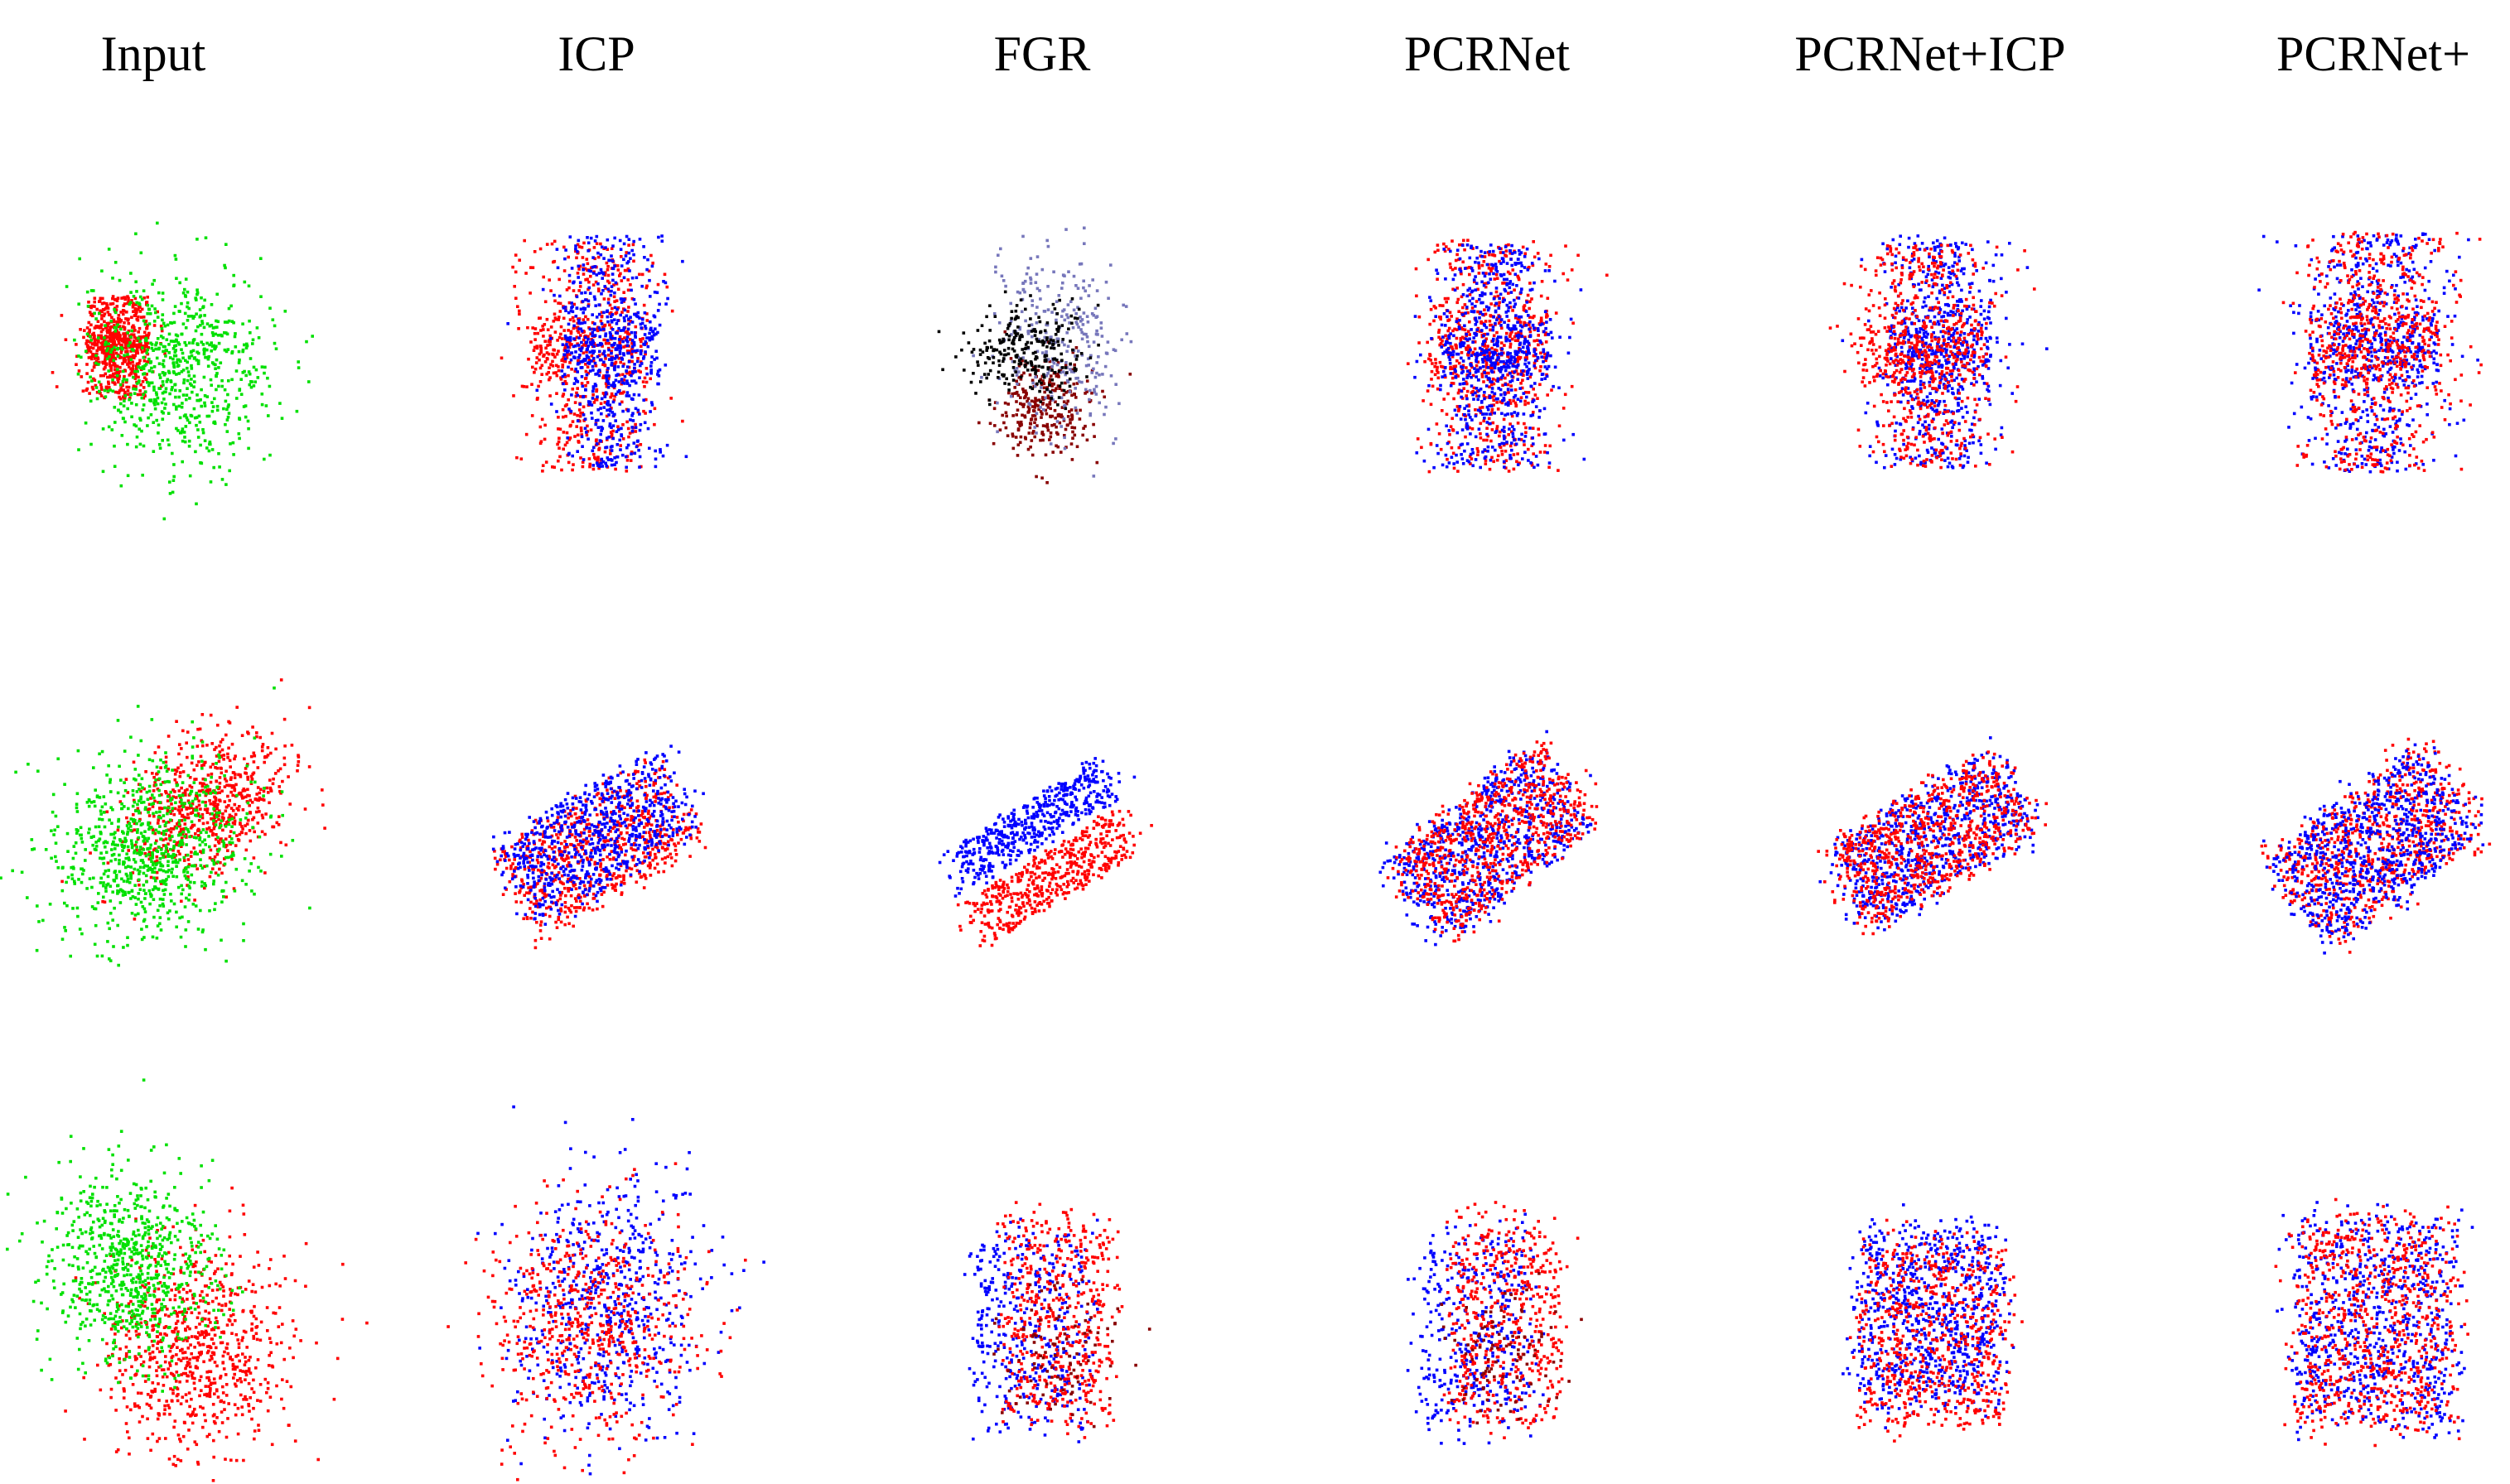 Image resolution: width=2510 pixels, height=1484 pixels. Describe the element at coordinates (1057, 1322) in the screenshot. I see `panel-row3-fgr` at that location.